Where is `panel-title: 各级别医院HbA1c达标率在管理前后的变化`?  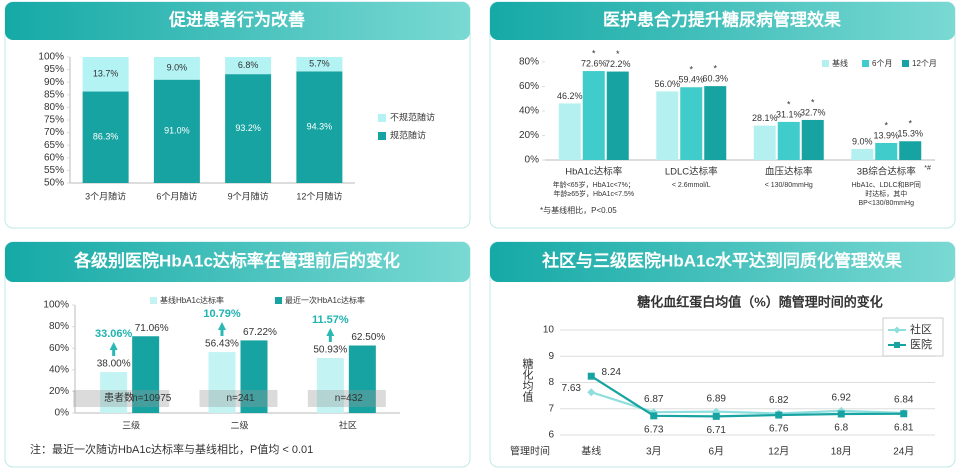
panel-title: 各级别医院HbA1c达标率在管理前后的变化 is located at coordinates (236, 260).